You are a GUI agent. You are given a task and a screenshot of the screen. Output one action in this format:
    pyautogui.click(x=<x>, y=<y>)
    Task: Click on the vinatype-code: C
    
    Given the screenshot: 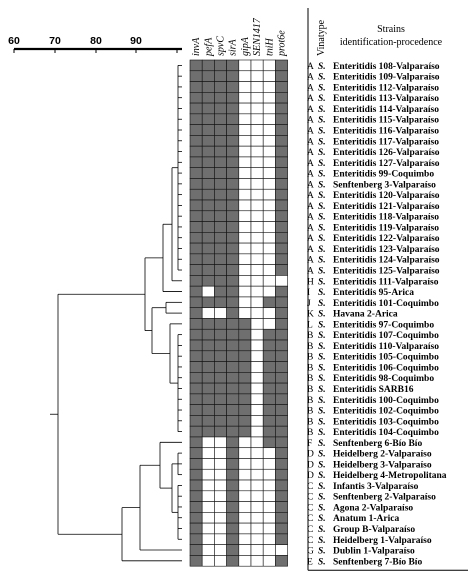 What is the action you would take?
    pyautogui.click(x=310, y=541)
    